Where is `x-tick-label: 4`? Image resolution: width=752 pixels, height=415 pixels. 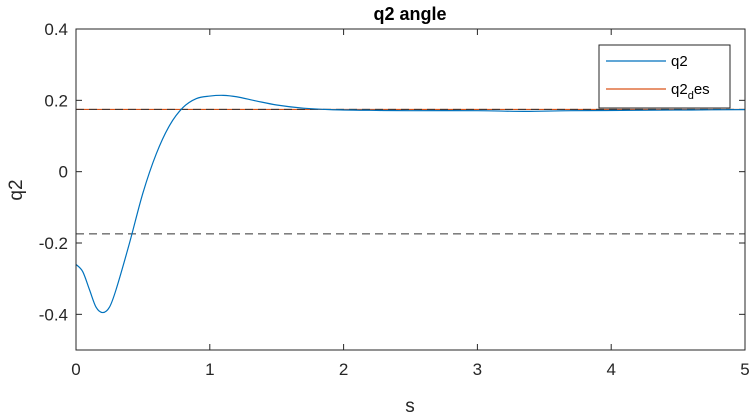
x-tick-label: 4 is located at coordinates (610, 369).